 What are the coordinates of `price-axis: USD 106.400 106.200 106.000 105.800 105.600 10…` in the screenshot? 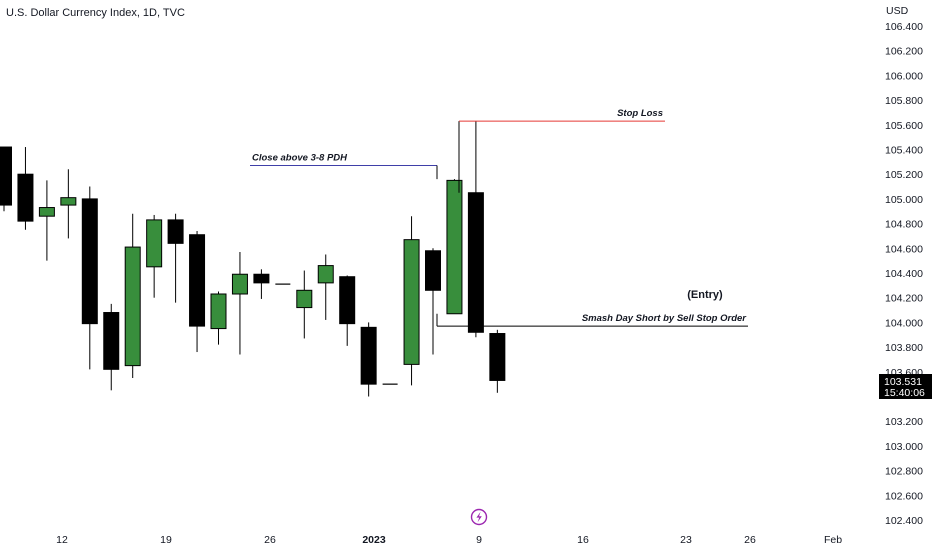 It's located at (905, 266).